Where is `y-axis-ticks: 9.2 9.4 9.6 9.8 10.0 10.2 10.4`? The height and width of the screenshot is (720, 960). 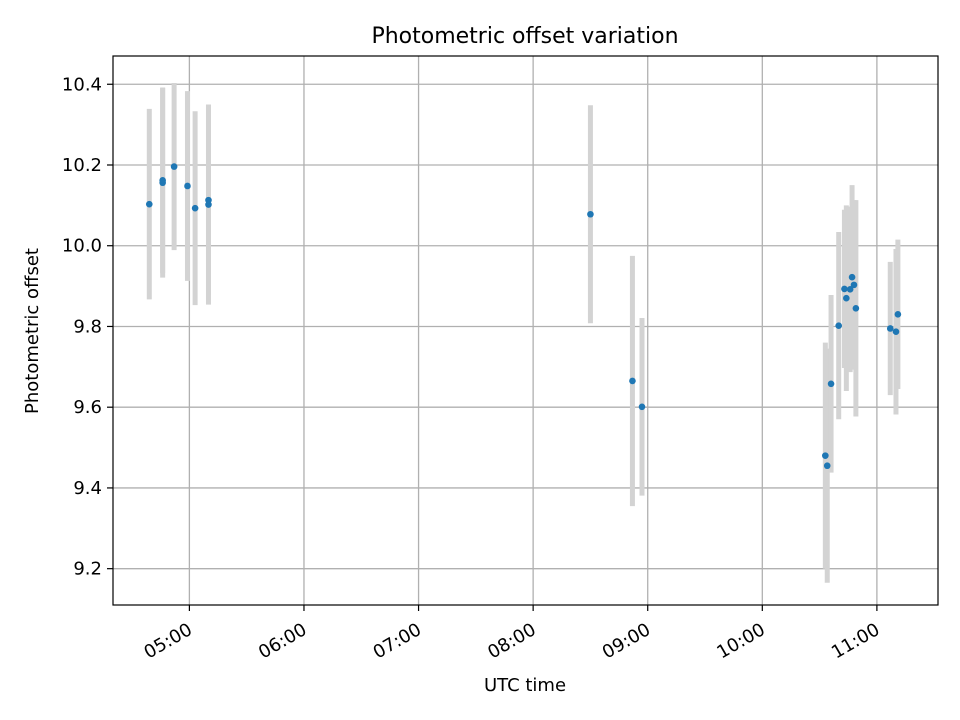 y-axis-ticks: 9.2 9.4 9.6 9.8 10.0 10.2 10.4 is located at coordinates (87, 327).